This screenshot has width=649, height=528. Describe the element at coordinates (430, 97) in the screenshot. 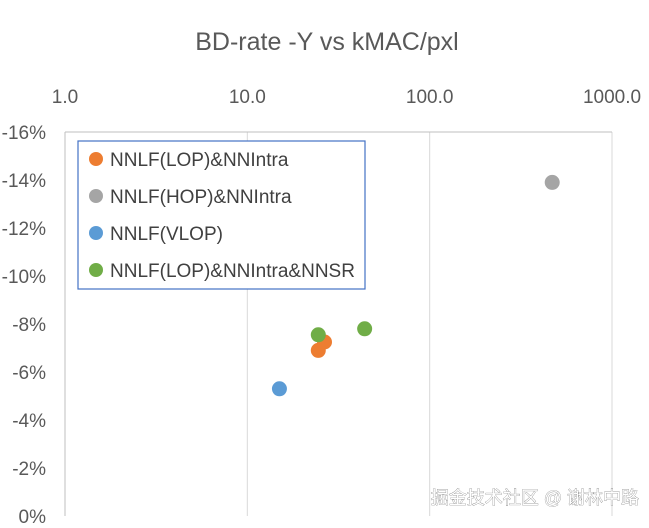

I see `x-tick-label: 100.0` at that location.